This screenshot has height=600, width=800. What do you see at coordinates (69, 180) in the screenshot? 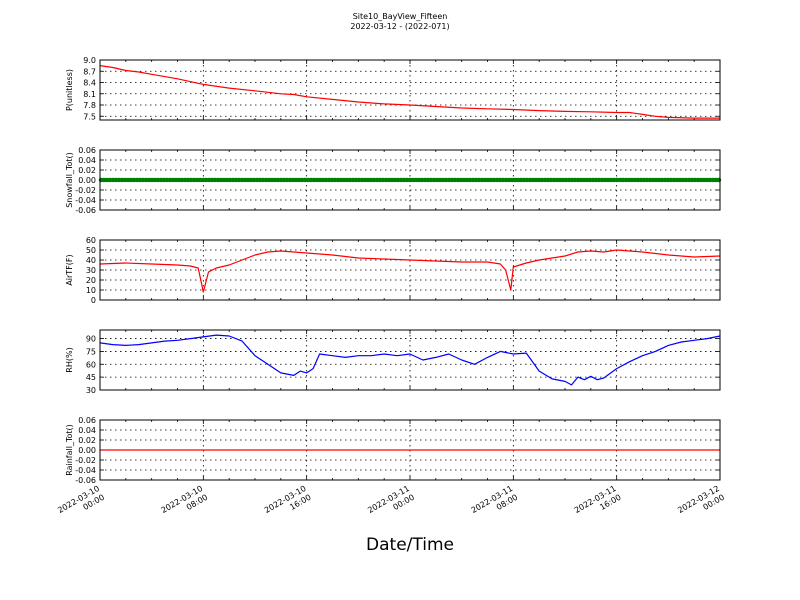
I see `y-axis-label: Snowfall_Tot()` at bounding box center [69, 180].